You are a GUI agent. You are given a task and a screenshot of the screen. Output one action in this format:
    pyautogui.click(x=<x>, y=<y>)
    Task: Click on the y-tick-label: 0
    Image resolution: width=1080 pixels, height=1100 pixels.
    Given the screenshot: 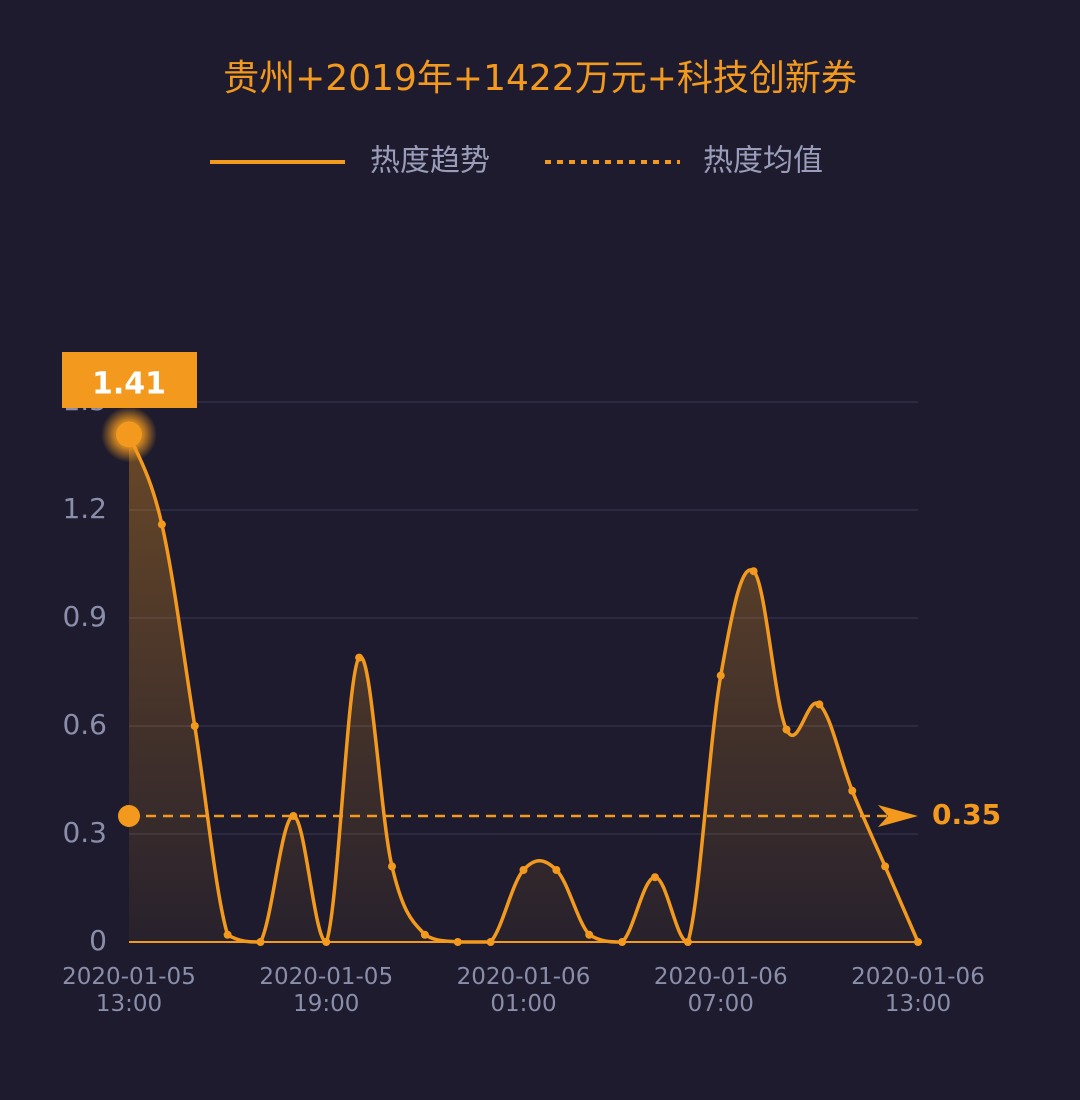 What is the action you would take?
    pyautogui.click(x=98, y=940)
    